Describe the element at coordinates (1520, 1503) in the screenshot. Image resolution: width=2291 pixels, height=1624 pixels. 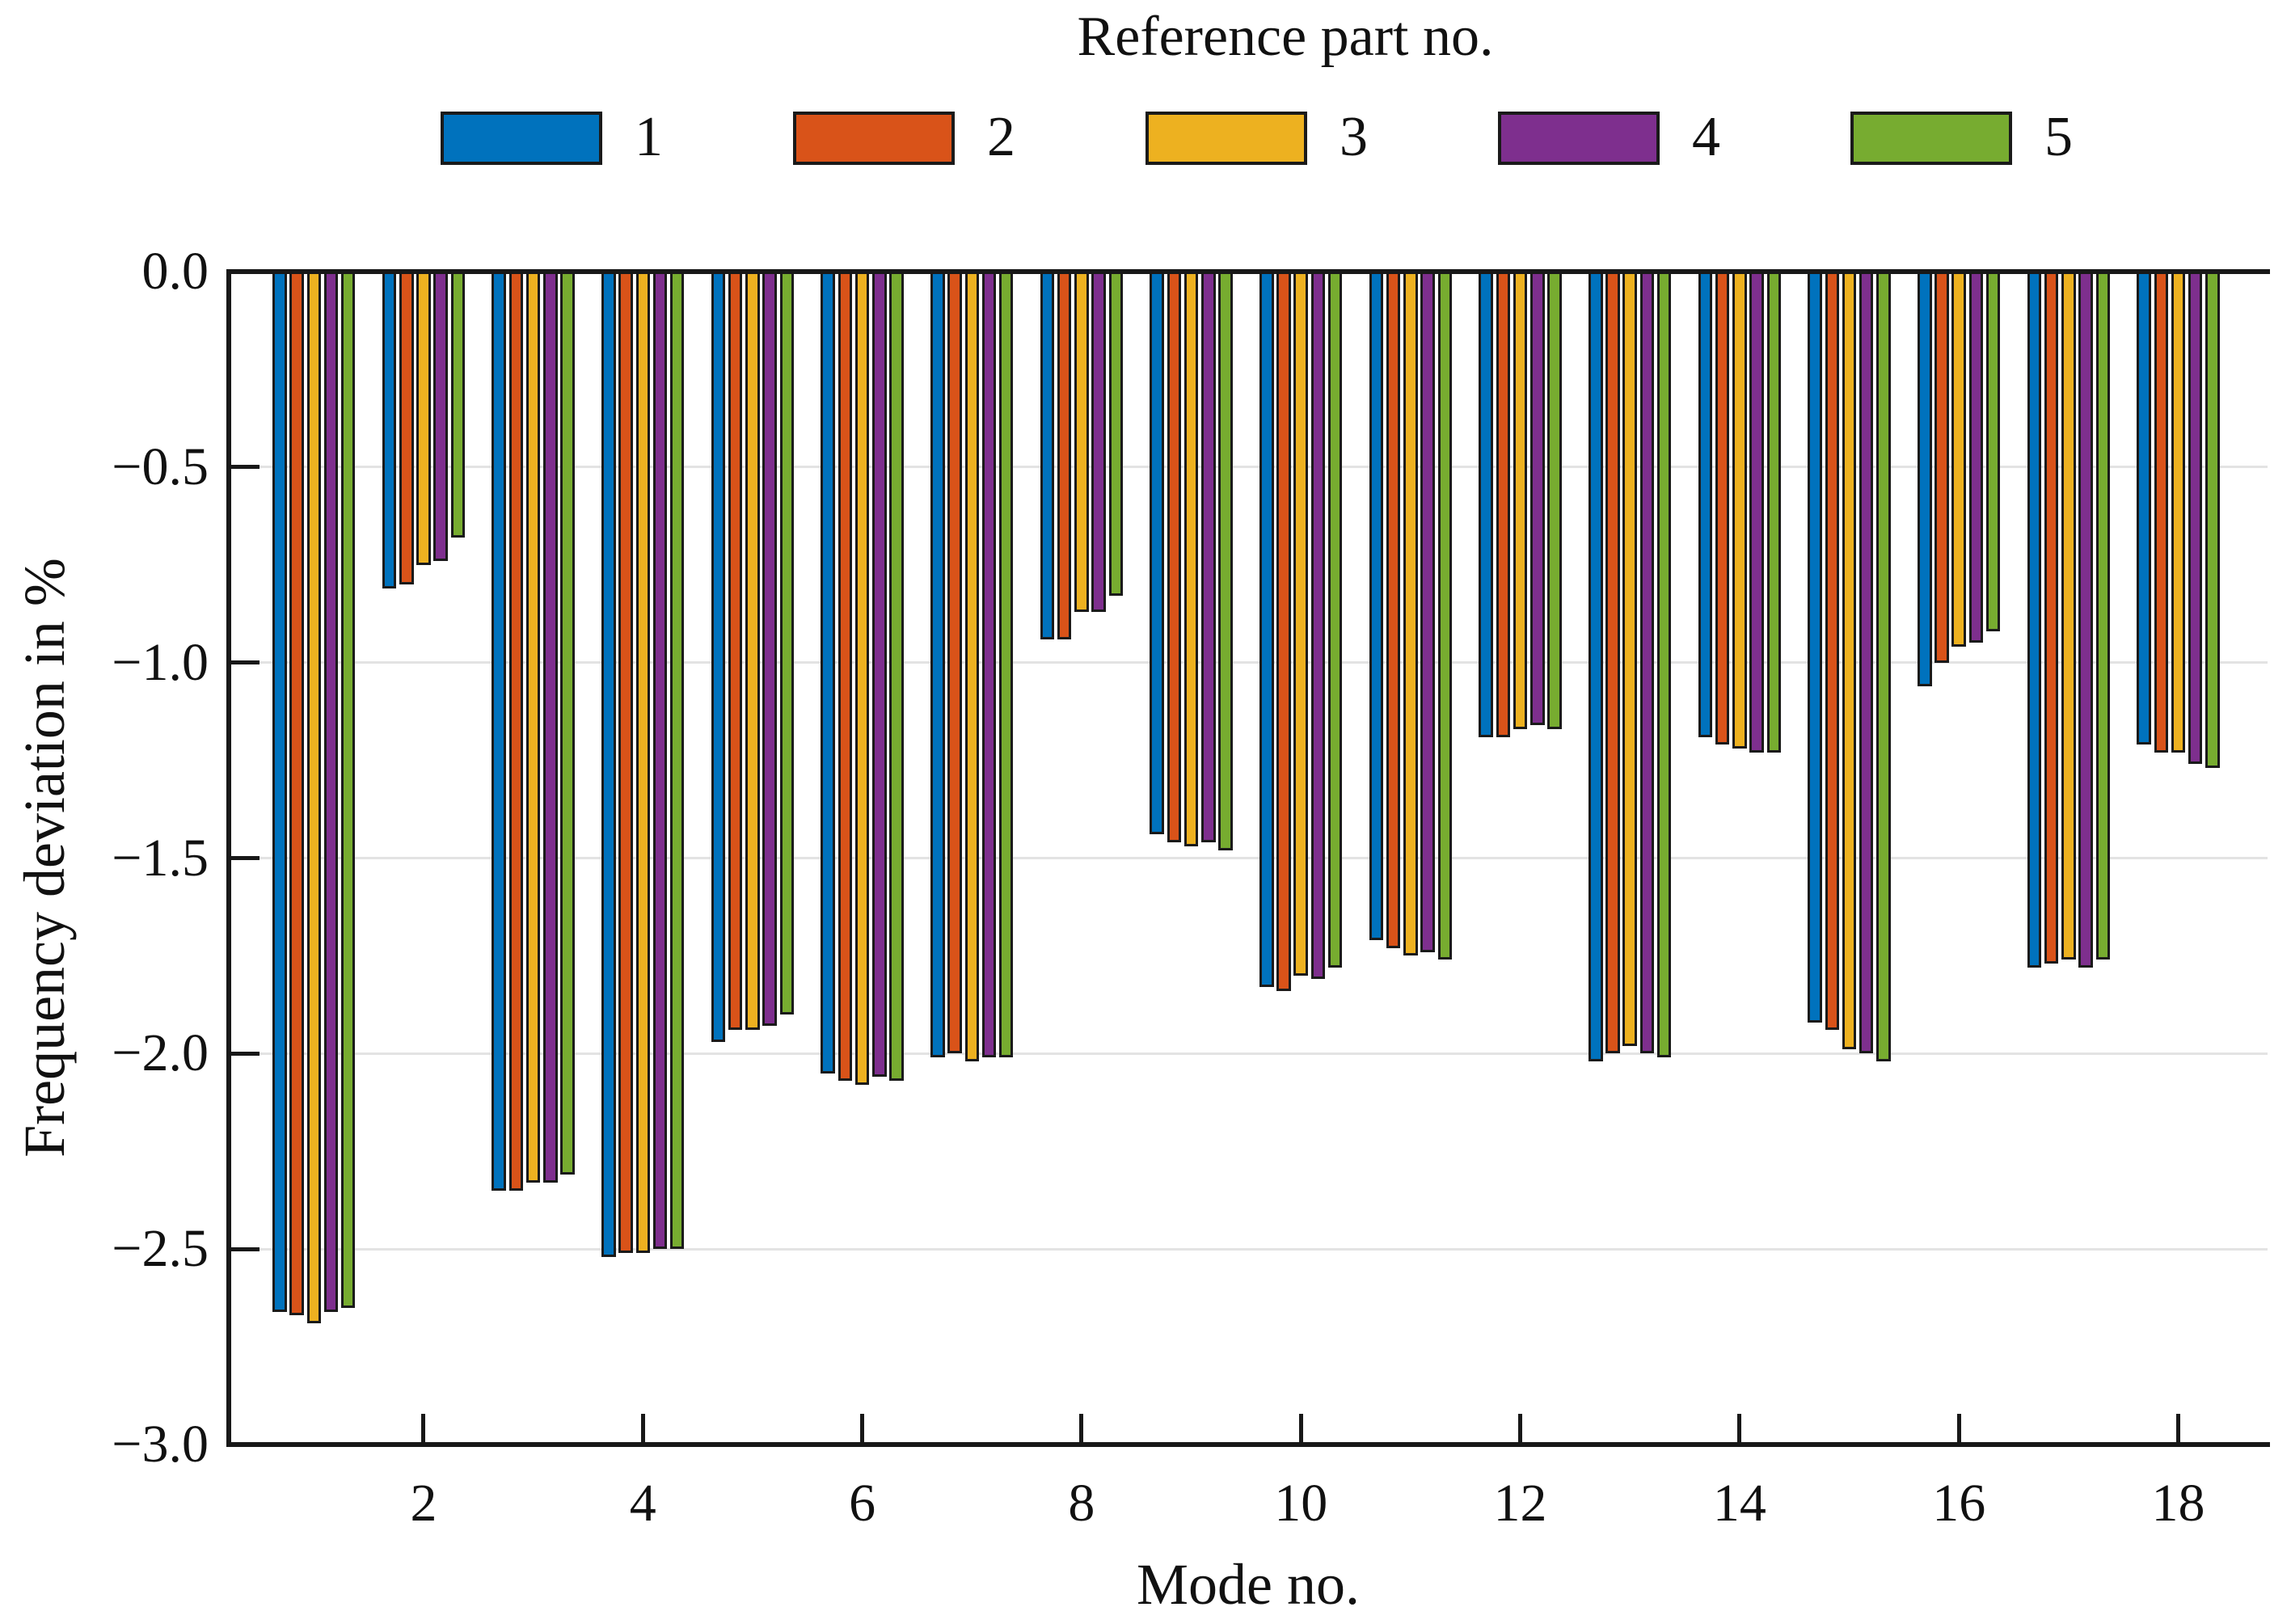
I see `x-tick-label: 12` at that location.